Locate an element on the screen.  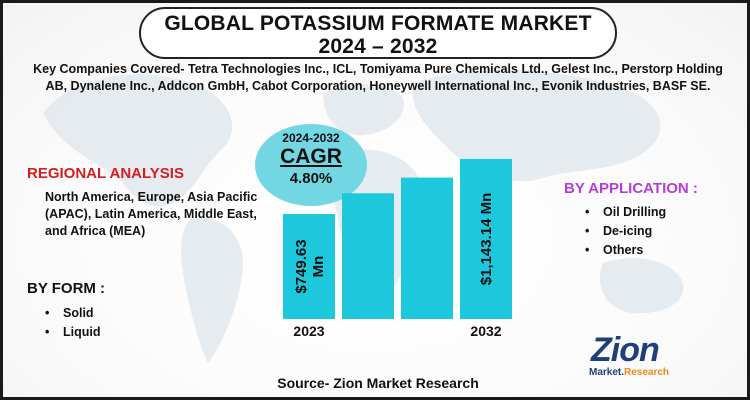
application-list: Oil Drilling De-icing Others is located at coordinates (625, 231).